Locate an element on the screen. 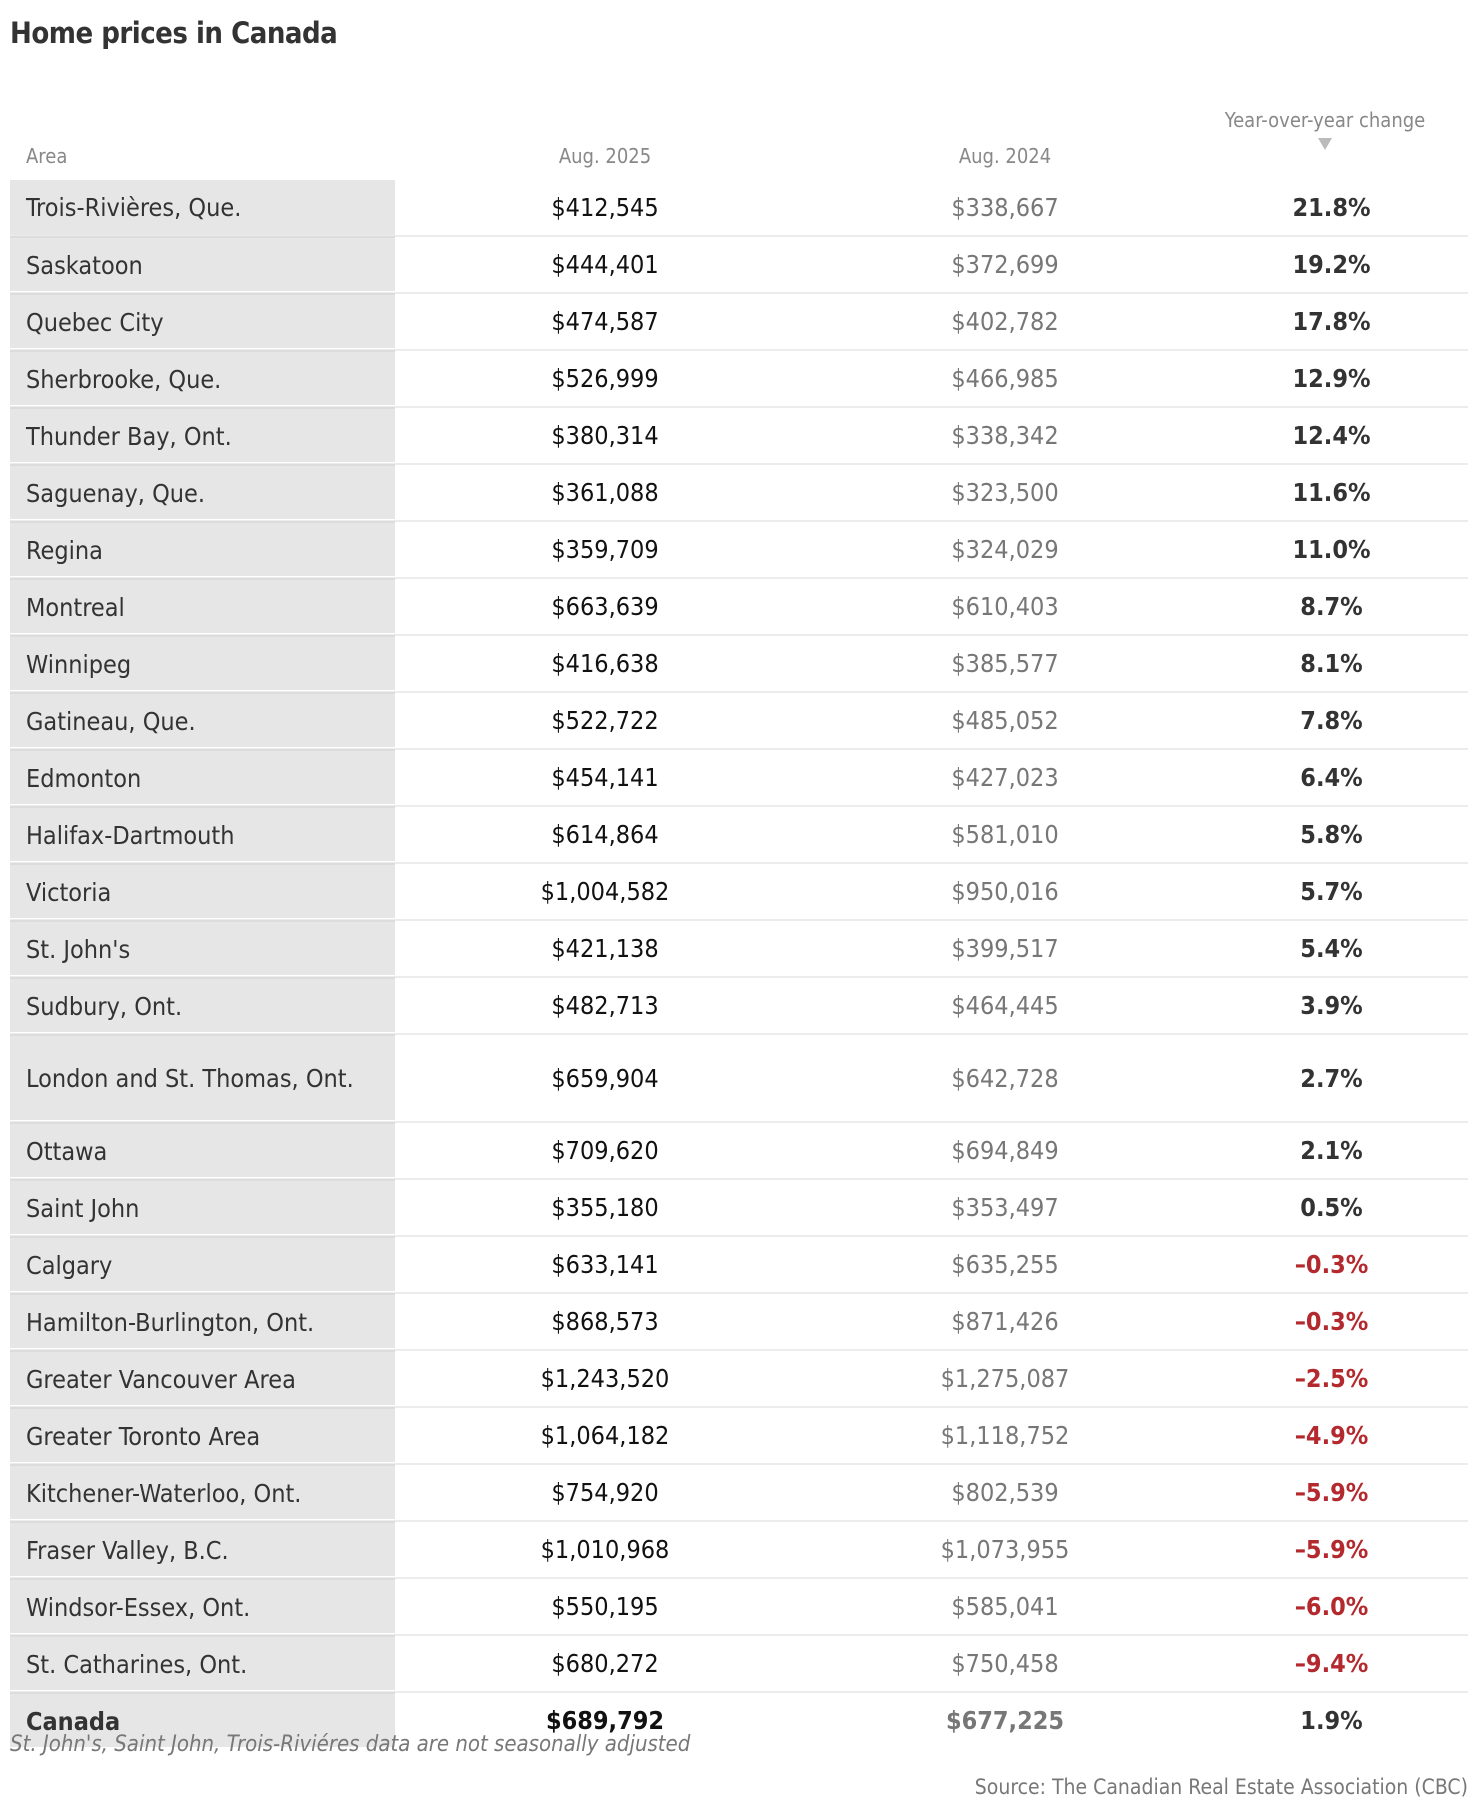 This screenshot has height=1812, width=1478. cell-area: Montreal is located at coordinates (202, 605).